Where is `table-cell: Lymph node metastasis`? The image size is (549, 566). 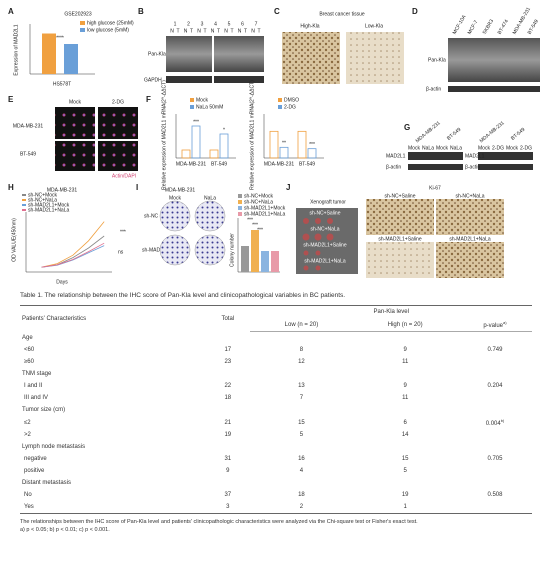 table-cell: Lymph node metastasis is located at coordinates (54, 447).